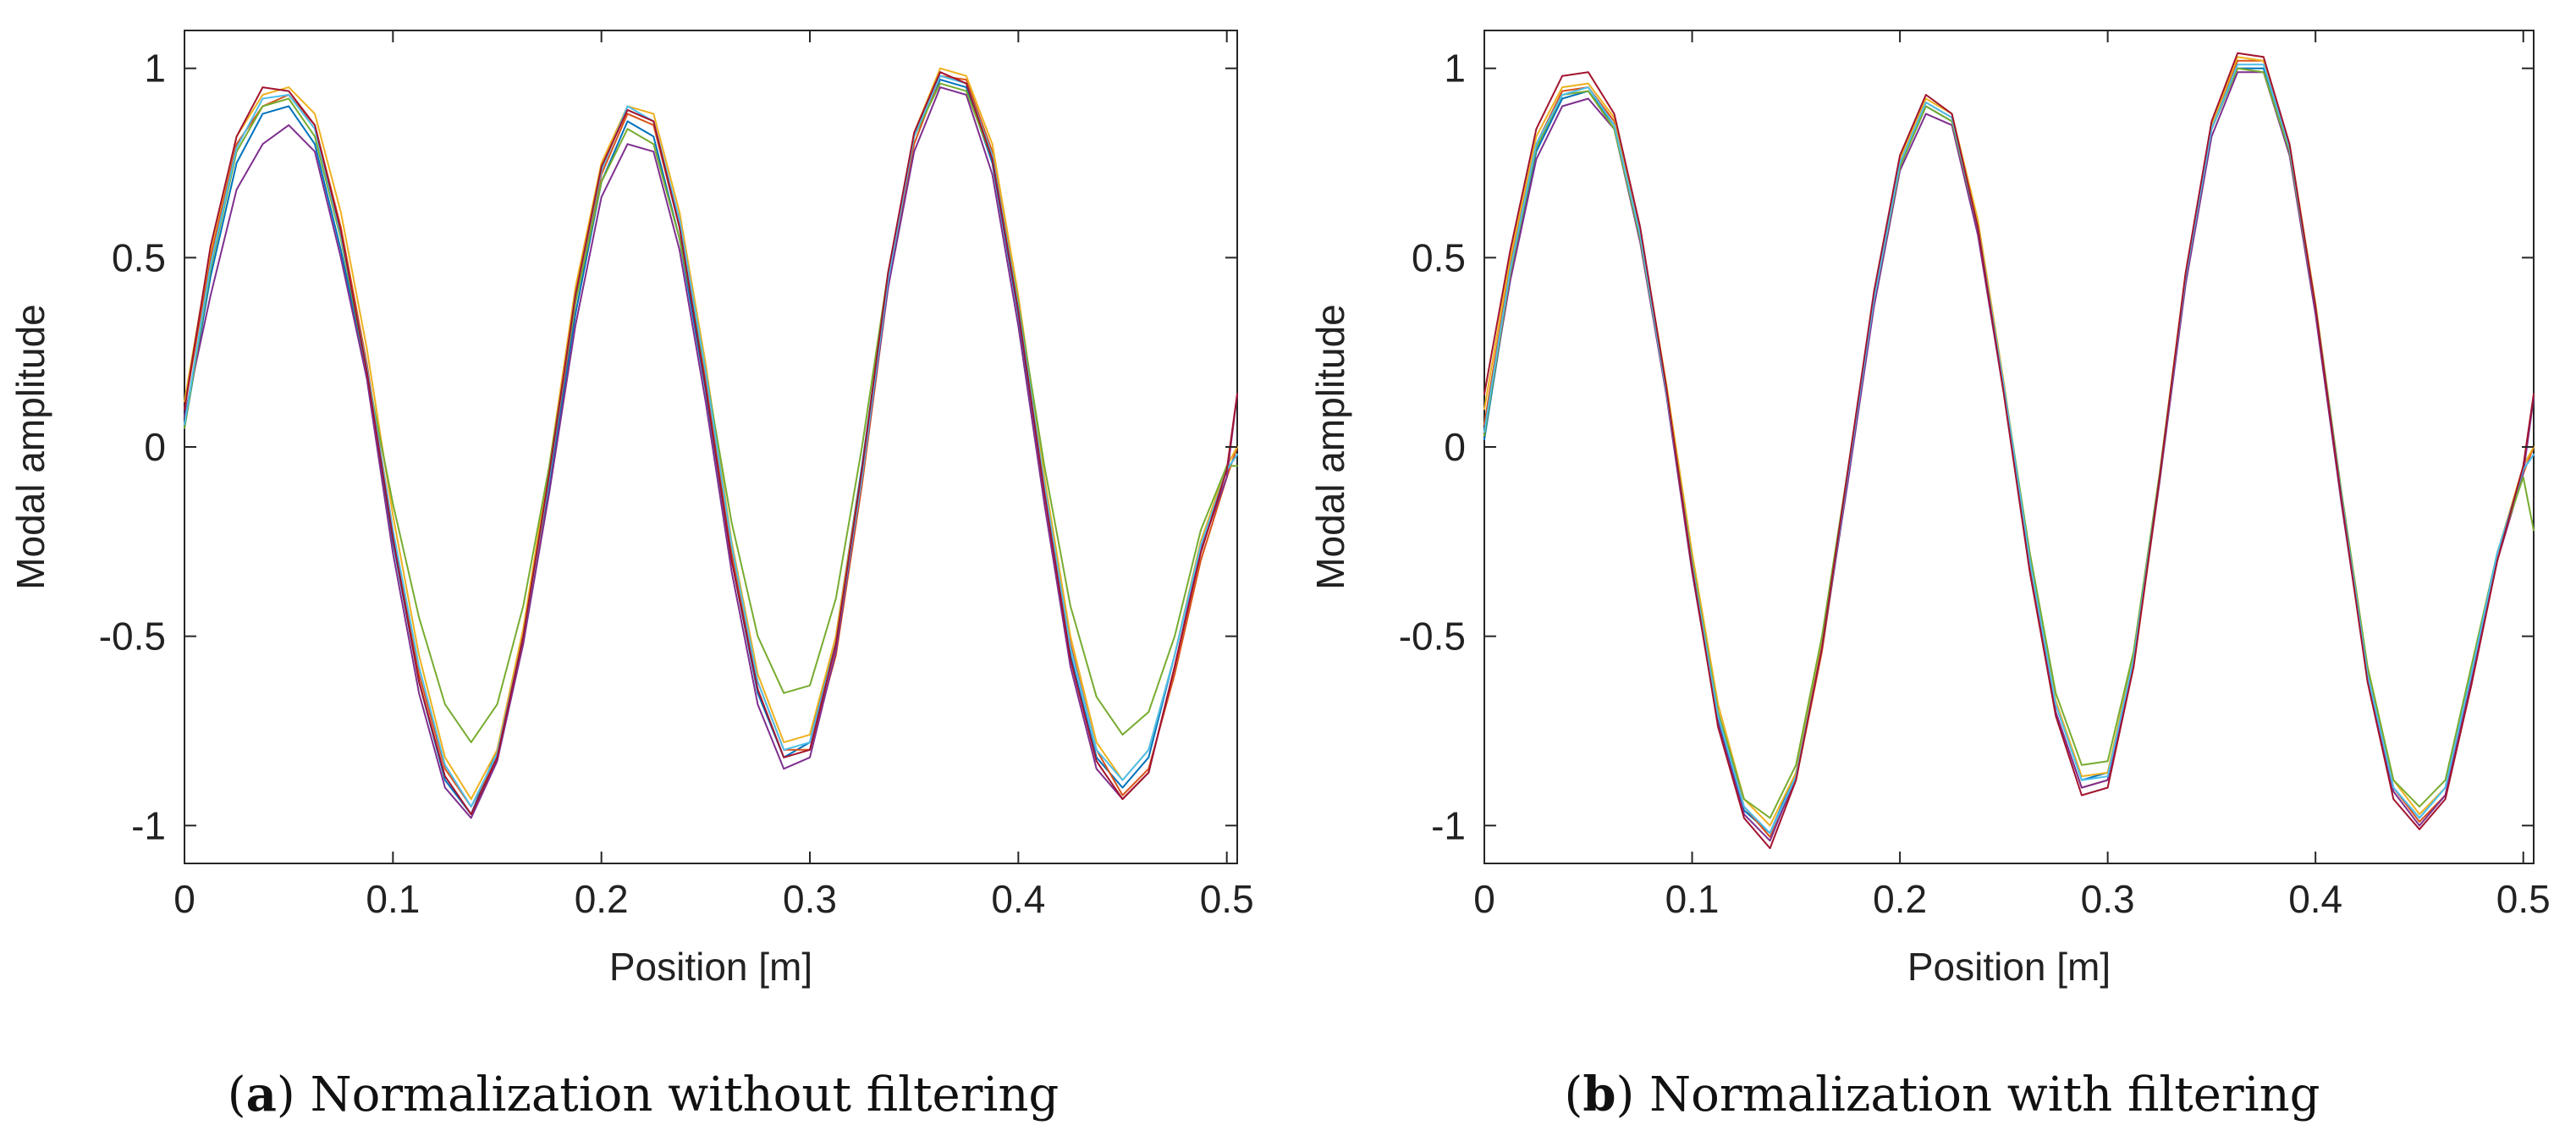  Describe the element at coordinates (1484, 899) in the screenshot. I see `x-tick-label-b-0: 0` at that location.